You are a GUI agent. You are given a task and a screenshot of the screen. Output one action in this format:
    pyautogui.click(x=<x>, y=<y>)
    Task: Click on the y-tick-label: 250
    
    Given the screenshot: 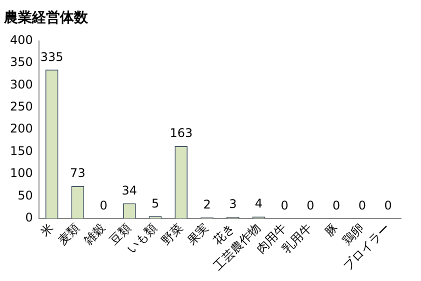 What is the action you would take?
    pyautogui.click(x=21, y=107)
    